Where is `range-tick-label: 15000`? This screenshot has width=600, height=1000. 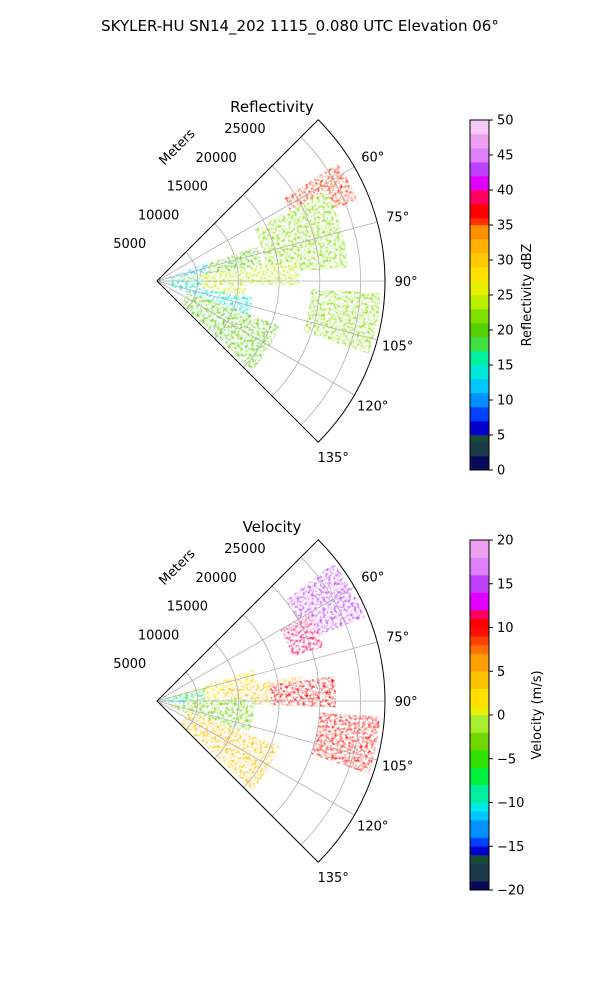
range-tick-label: 15000 is located at coordinates (187, 607).